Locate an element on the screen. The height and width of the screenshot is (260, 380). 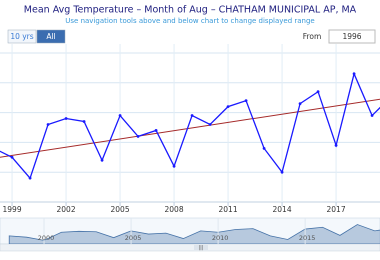
range-button-label: 10 yrs is located at coordinates (21, 36).